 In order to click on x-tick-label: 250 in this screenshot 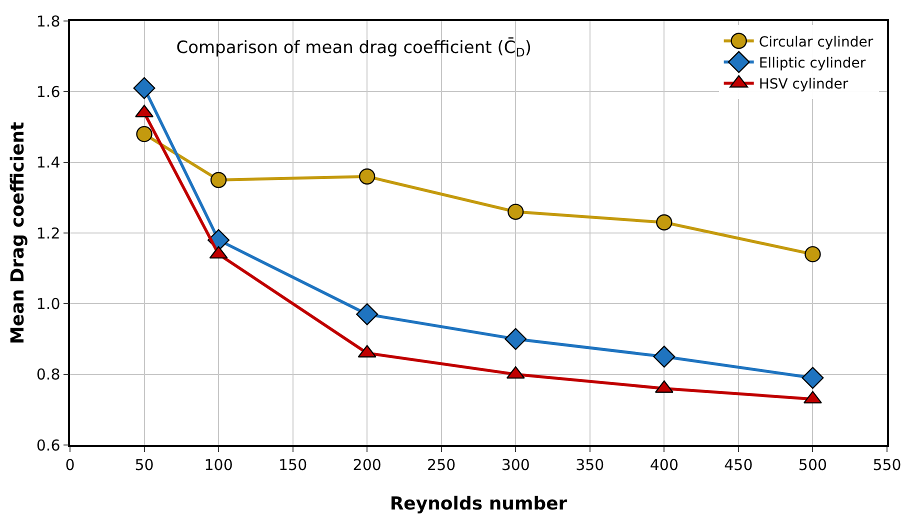, I will do `click(441, 465)`.